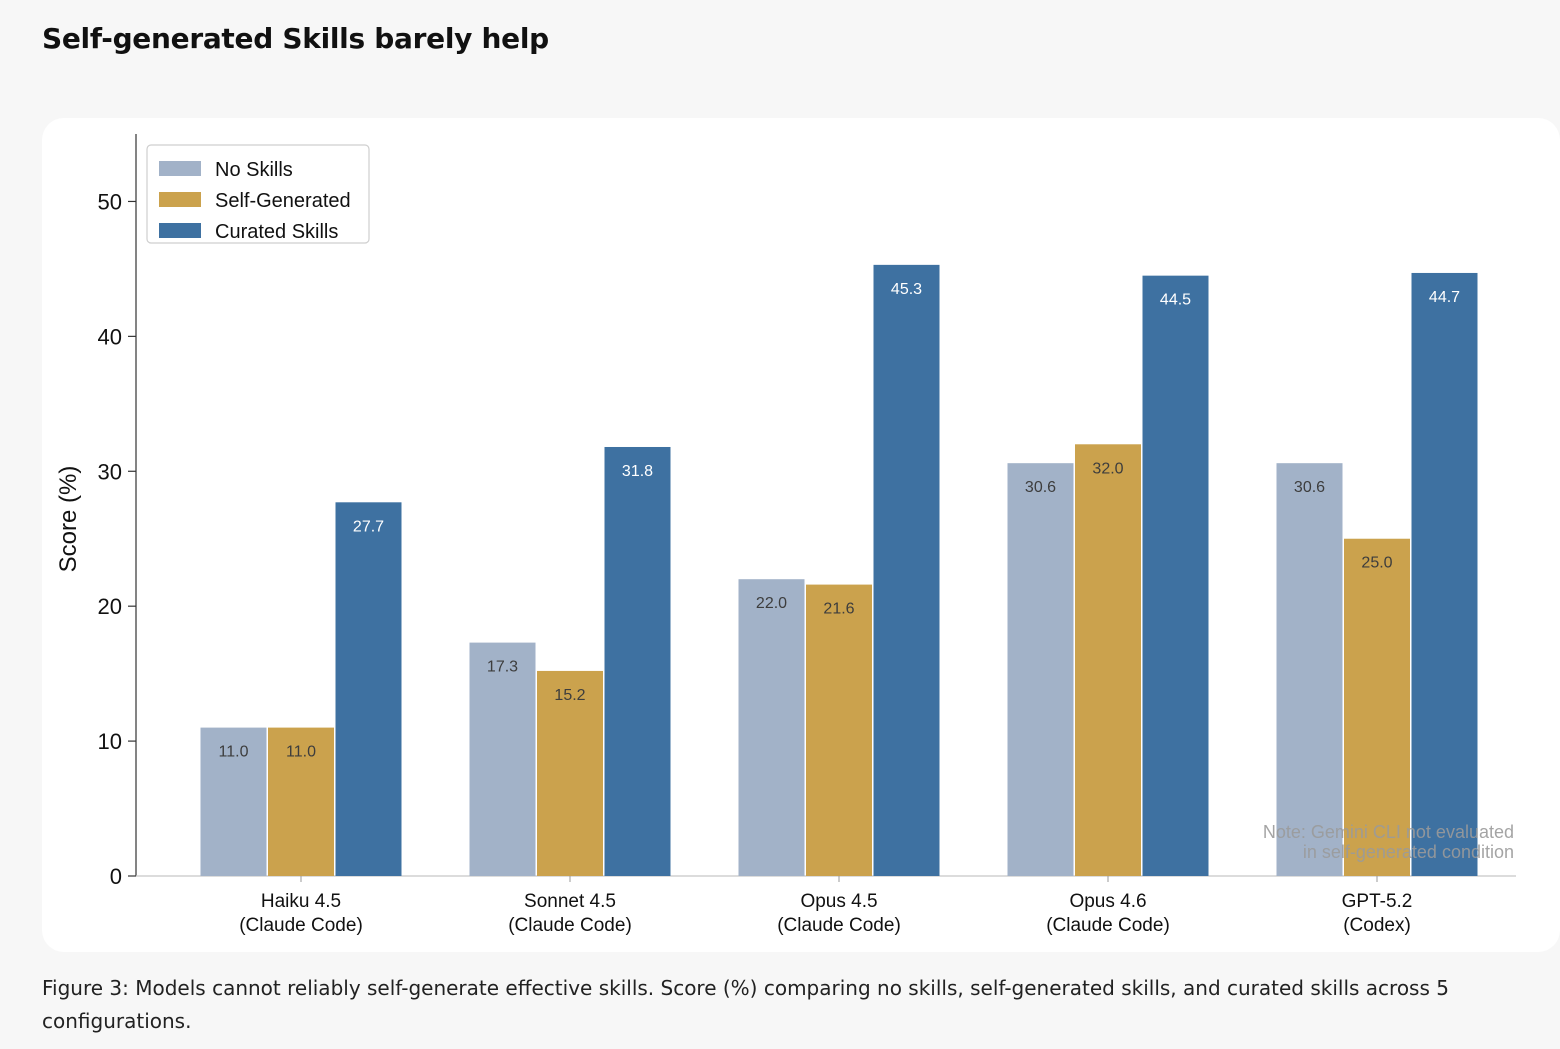  I want to click on bar-value-label: 31.8, so click(637, 471).